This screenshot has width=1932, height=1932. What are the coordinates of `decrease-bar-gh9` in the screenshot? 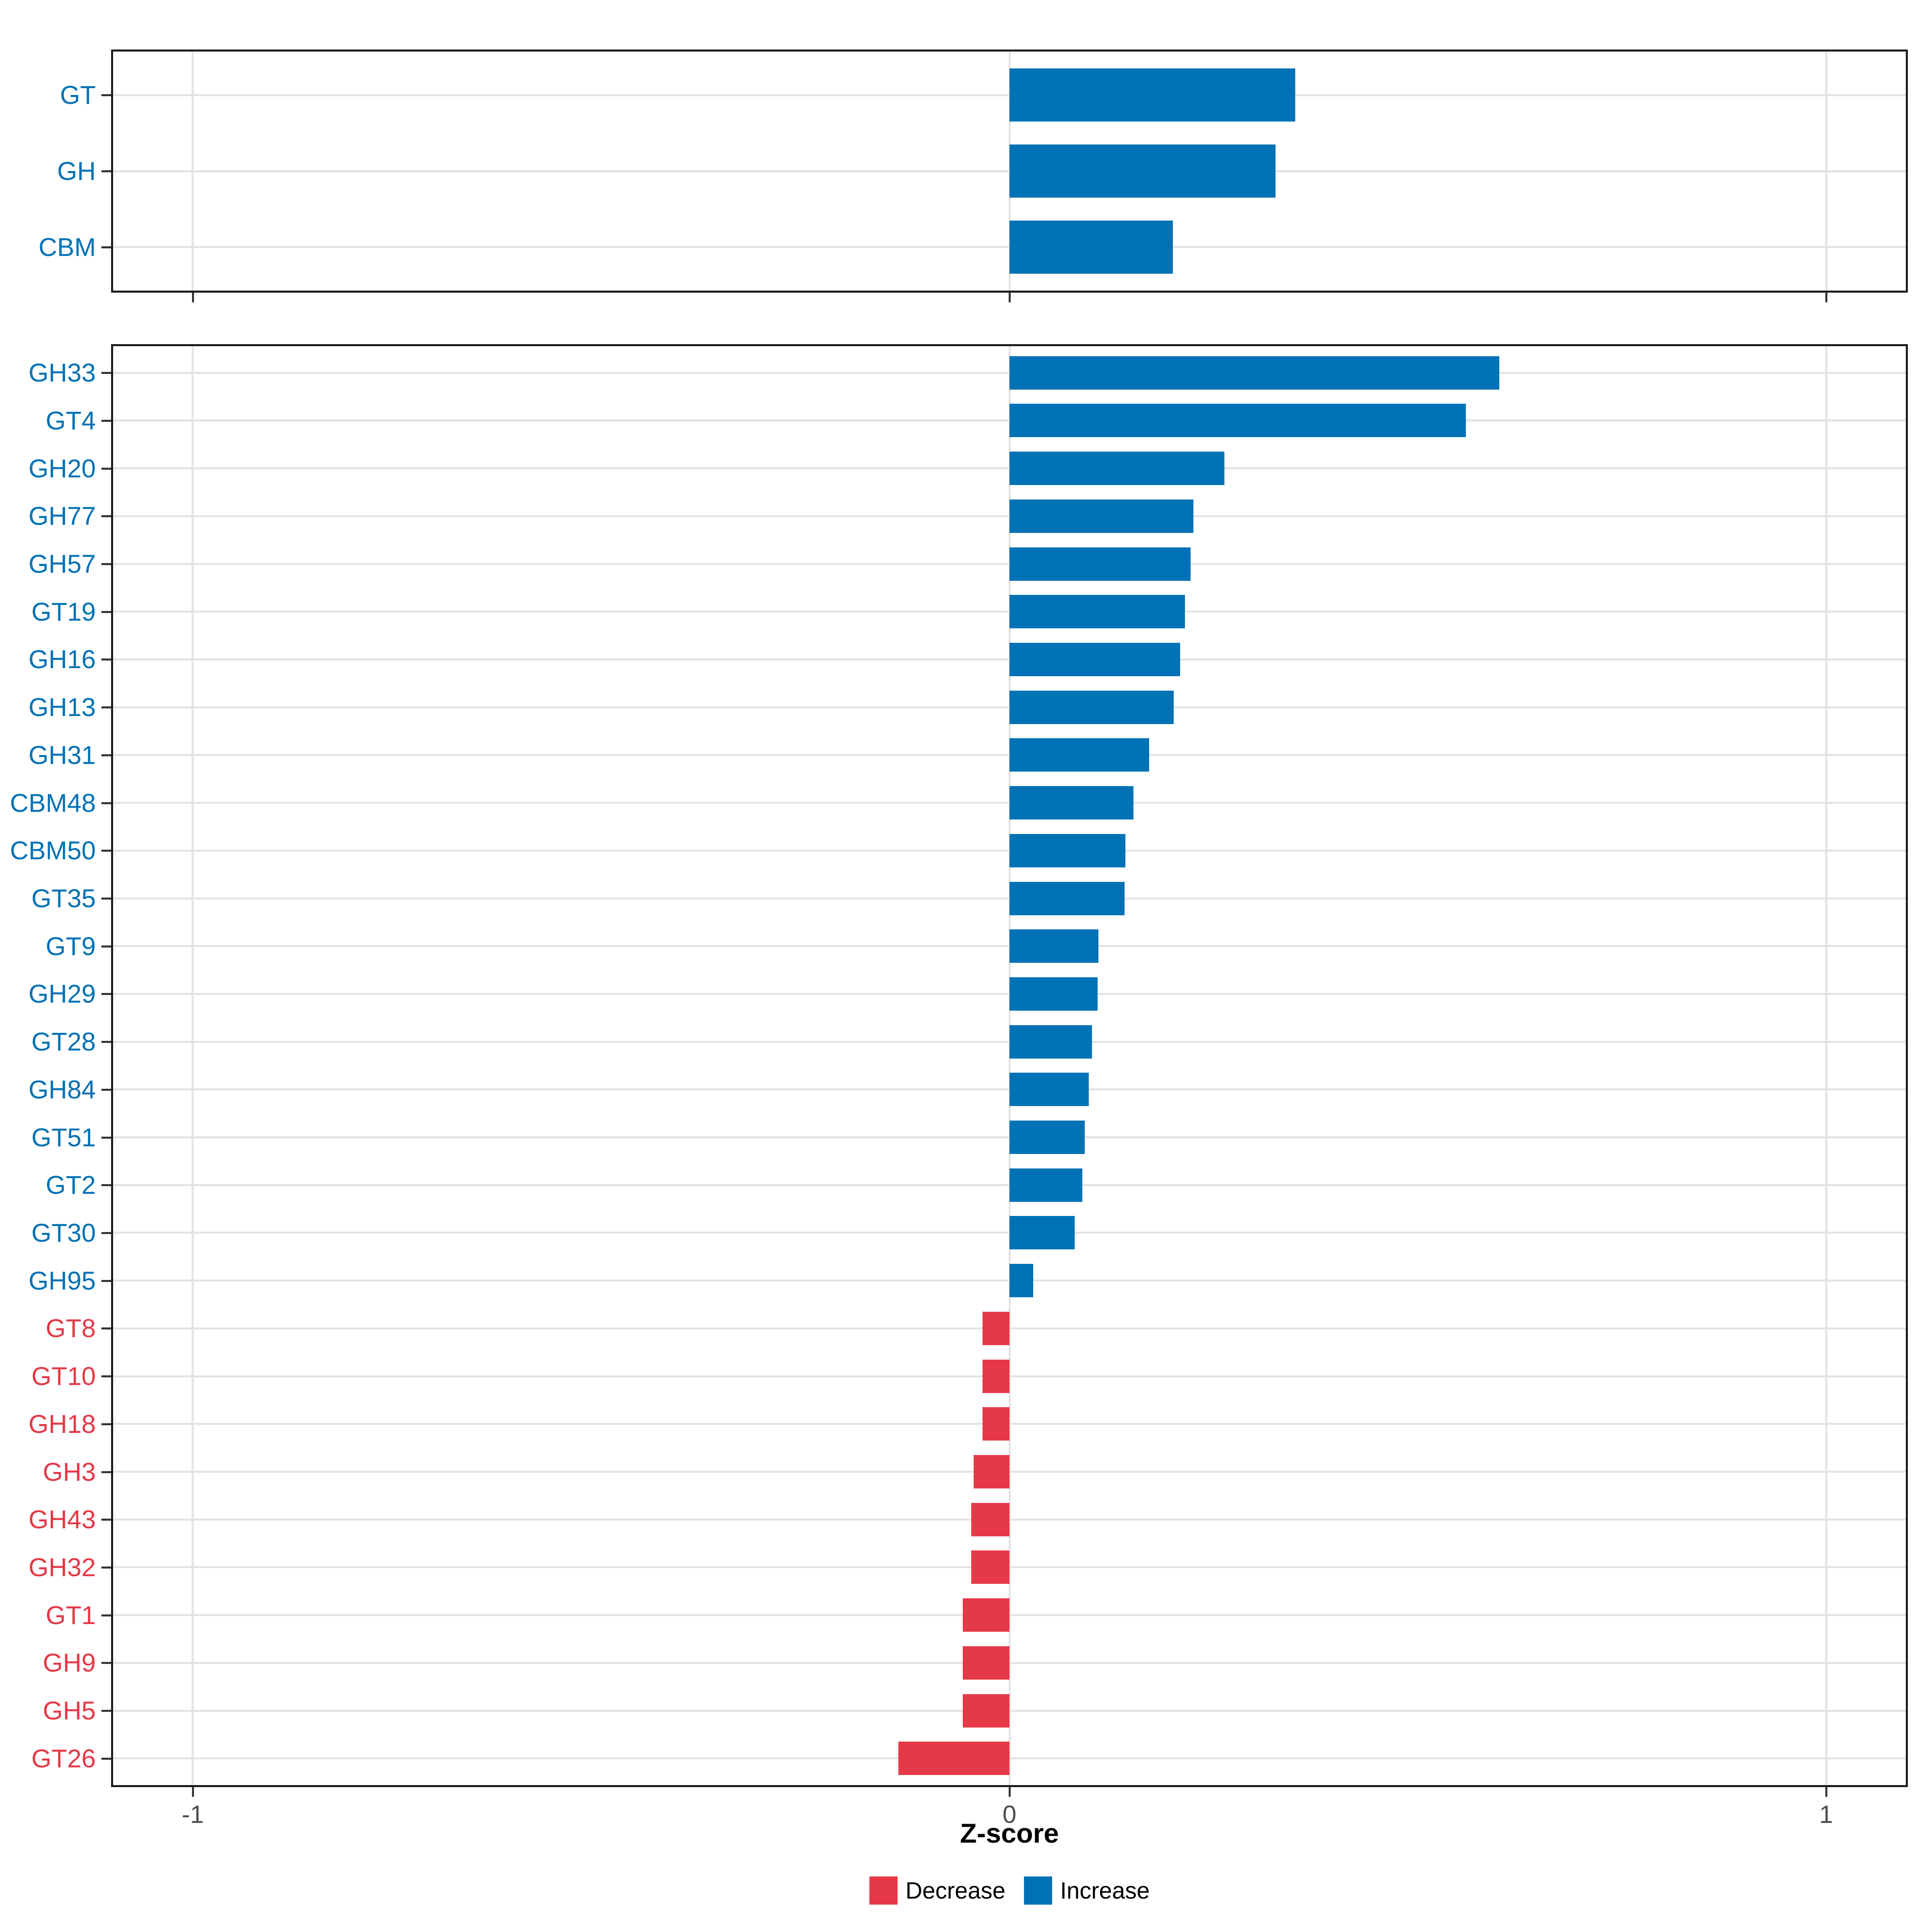 It's located at (986, 1663).